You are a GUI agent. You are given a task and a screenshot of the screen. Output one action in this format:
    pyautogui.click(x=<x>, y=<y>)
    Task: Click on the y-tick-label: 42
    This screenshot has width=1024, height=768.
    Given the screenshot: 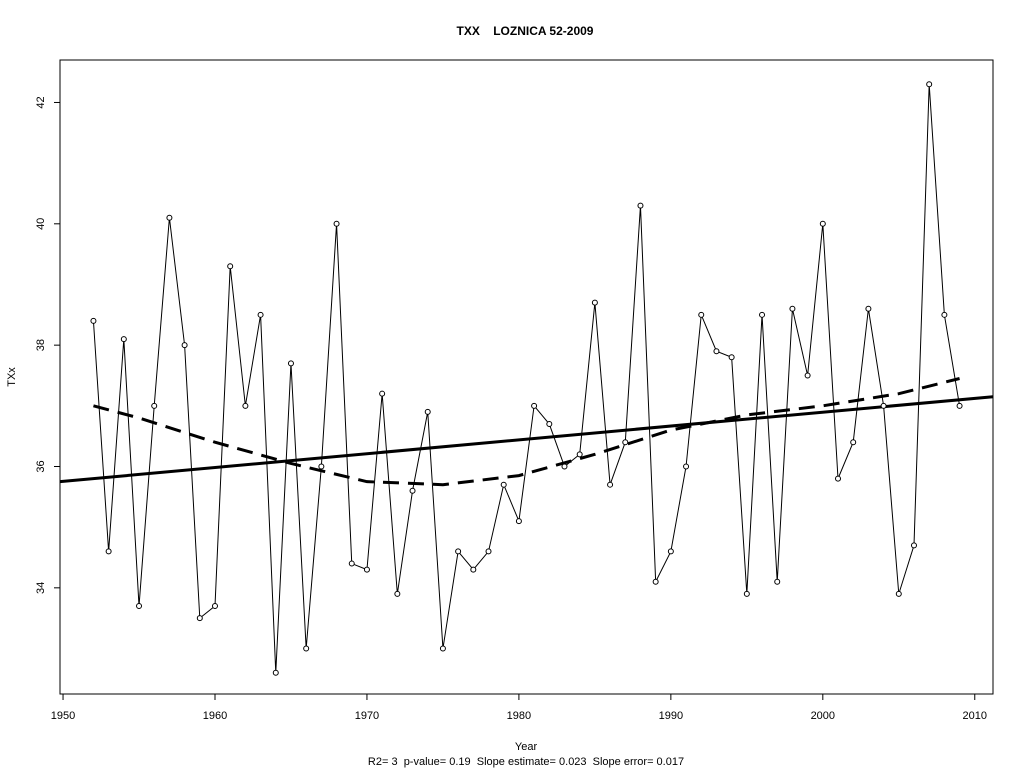 What is the action you would take?
    pyautogui.click(x=41, y=102)
    